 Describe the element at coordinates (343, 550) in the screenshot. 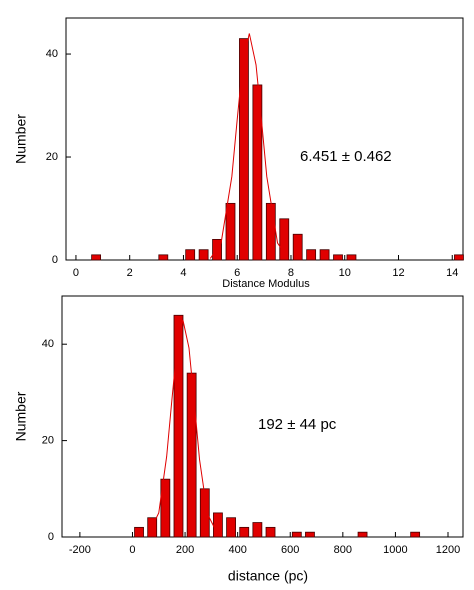

I see `x-tick-label: 800` at that location.